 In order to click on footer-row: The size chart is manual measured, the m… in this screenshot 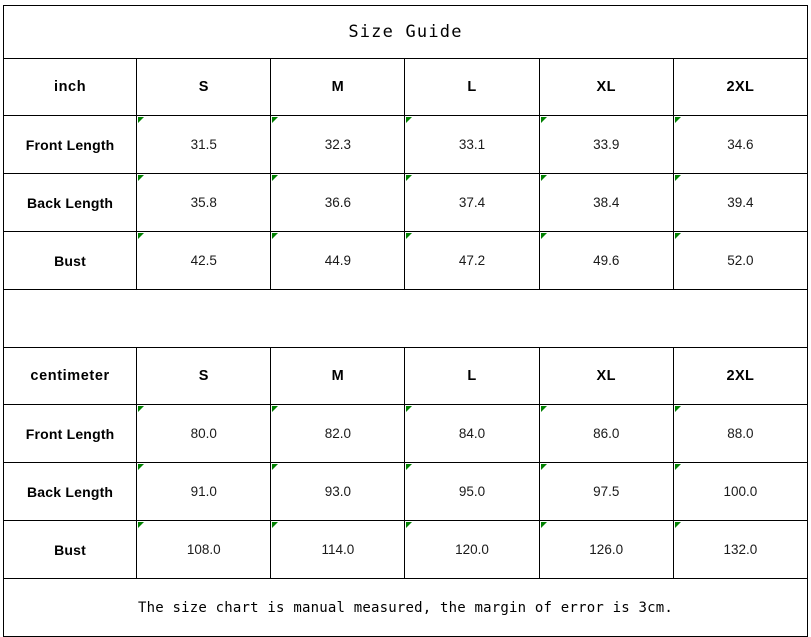, I will do `click(405, 607)`.